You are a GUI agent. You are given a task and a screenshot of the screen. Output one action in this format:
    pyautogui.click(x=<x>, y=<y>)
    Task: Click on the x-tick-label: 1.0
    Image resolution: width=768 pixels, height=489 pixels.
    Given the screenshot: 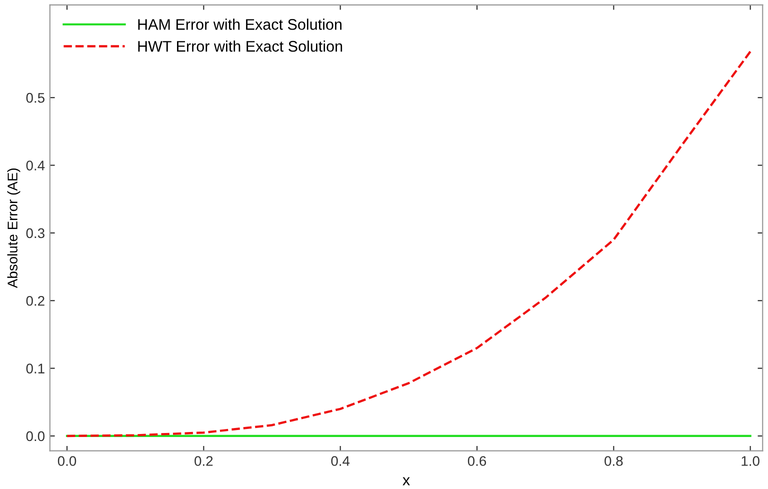 What is the action you would take?
    pyautogui.click(x=751, y=461)
    